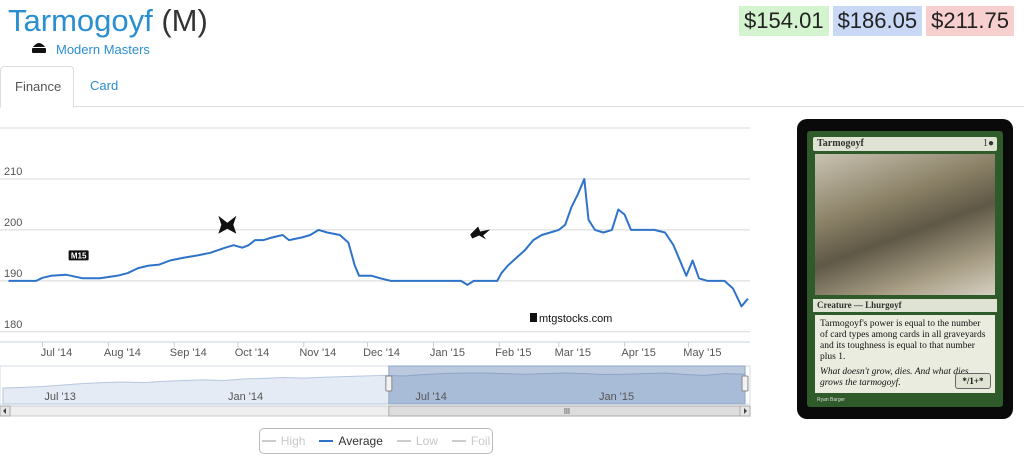 The height and width of the screenshot is (460, 1024). I want to click on card-type-line: Creature — Lhurgoyf, so click(905, 305).